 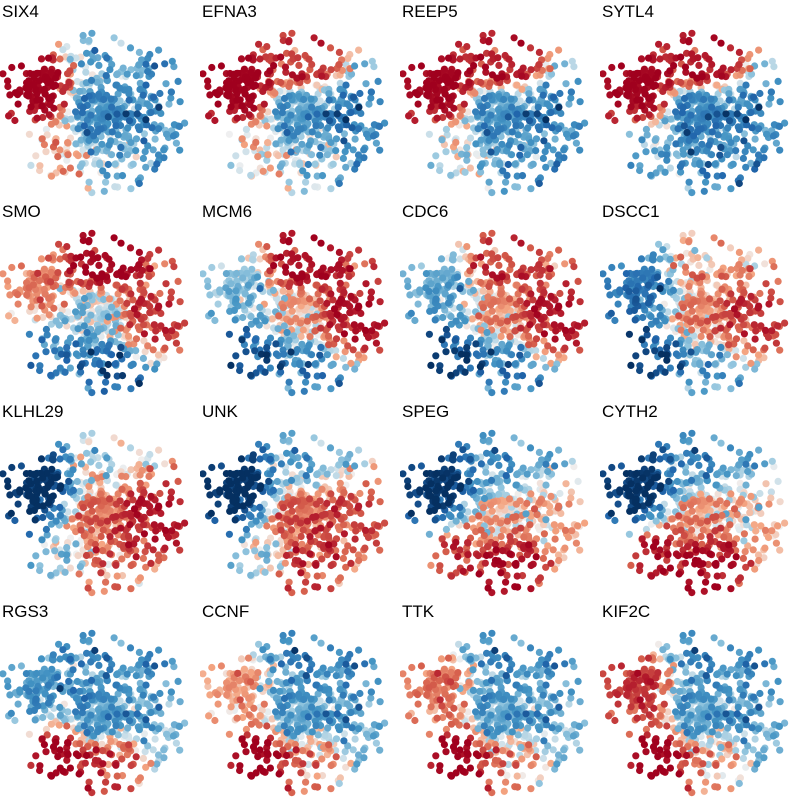 What do you see at coordinates (100, 300) in the screenshot?
I see `panel-smo: SMO` at bounding box center [100, 300].